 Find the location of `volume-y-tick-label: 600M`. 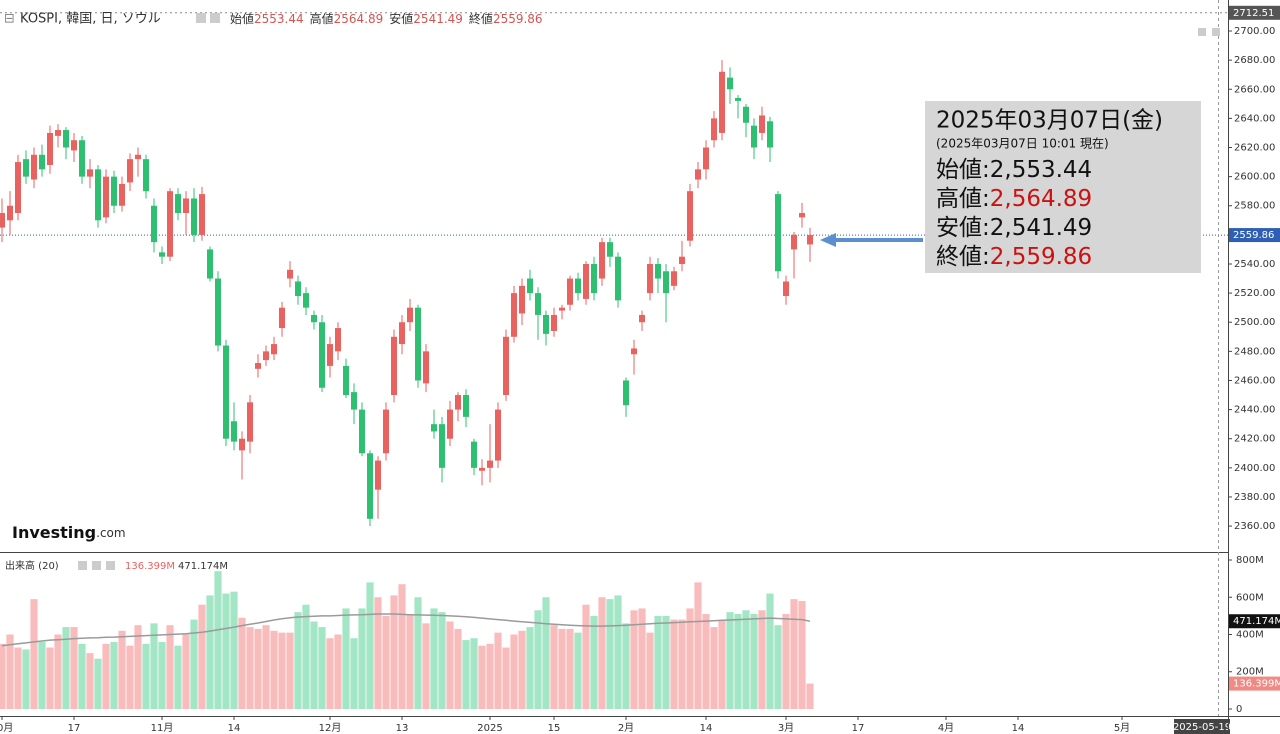

volume-y-tick-label: 600M is located at coordinates (1250, 597).